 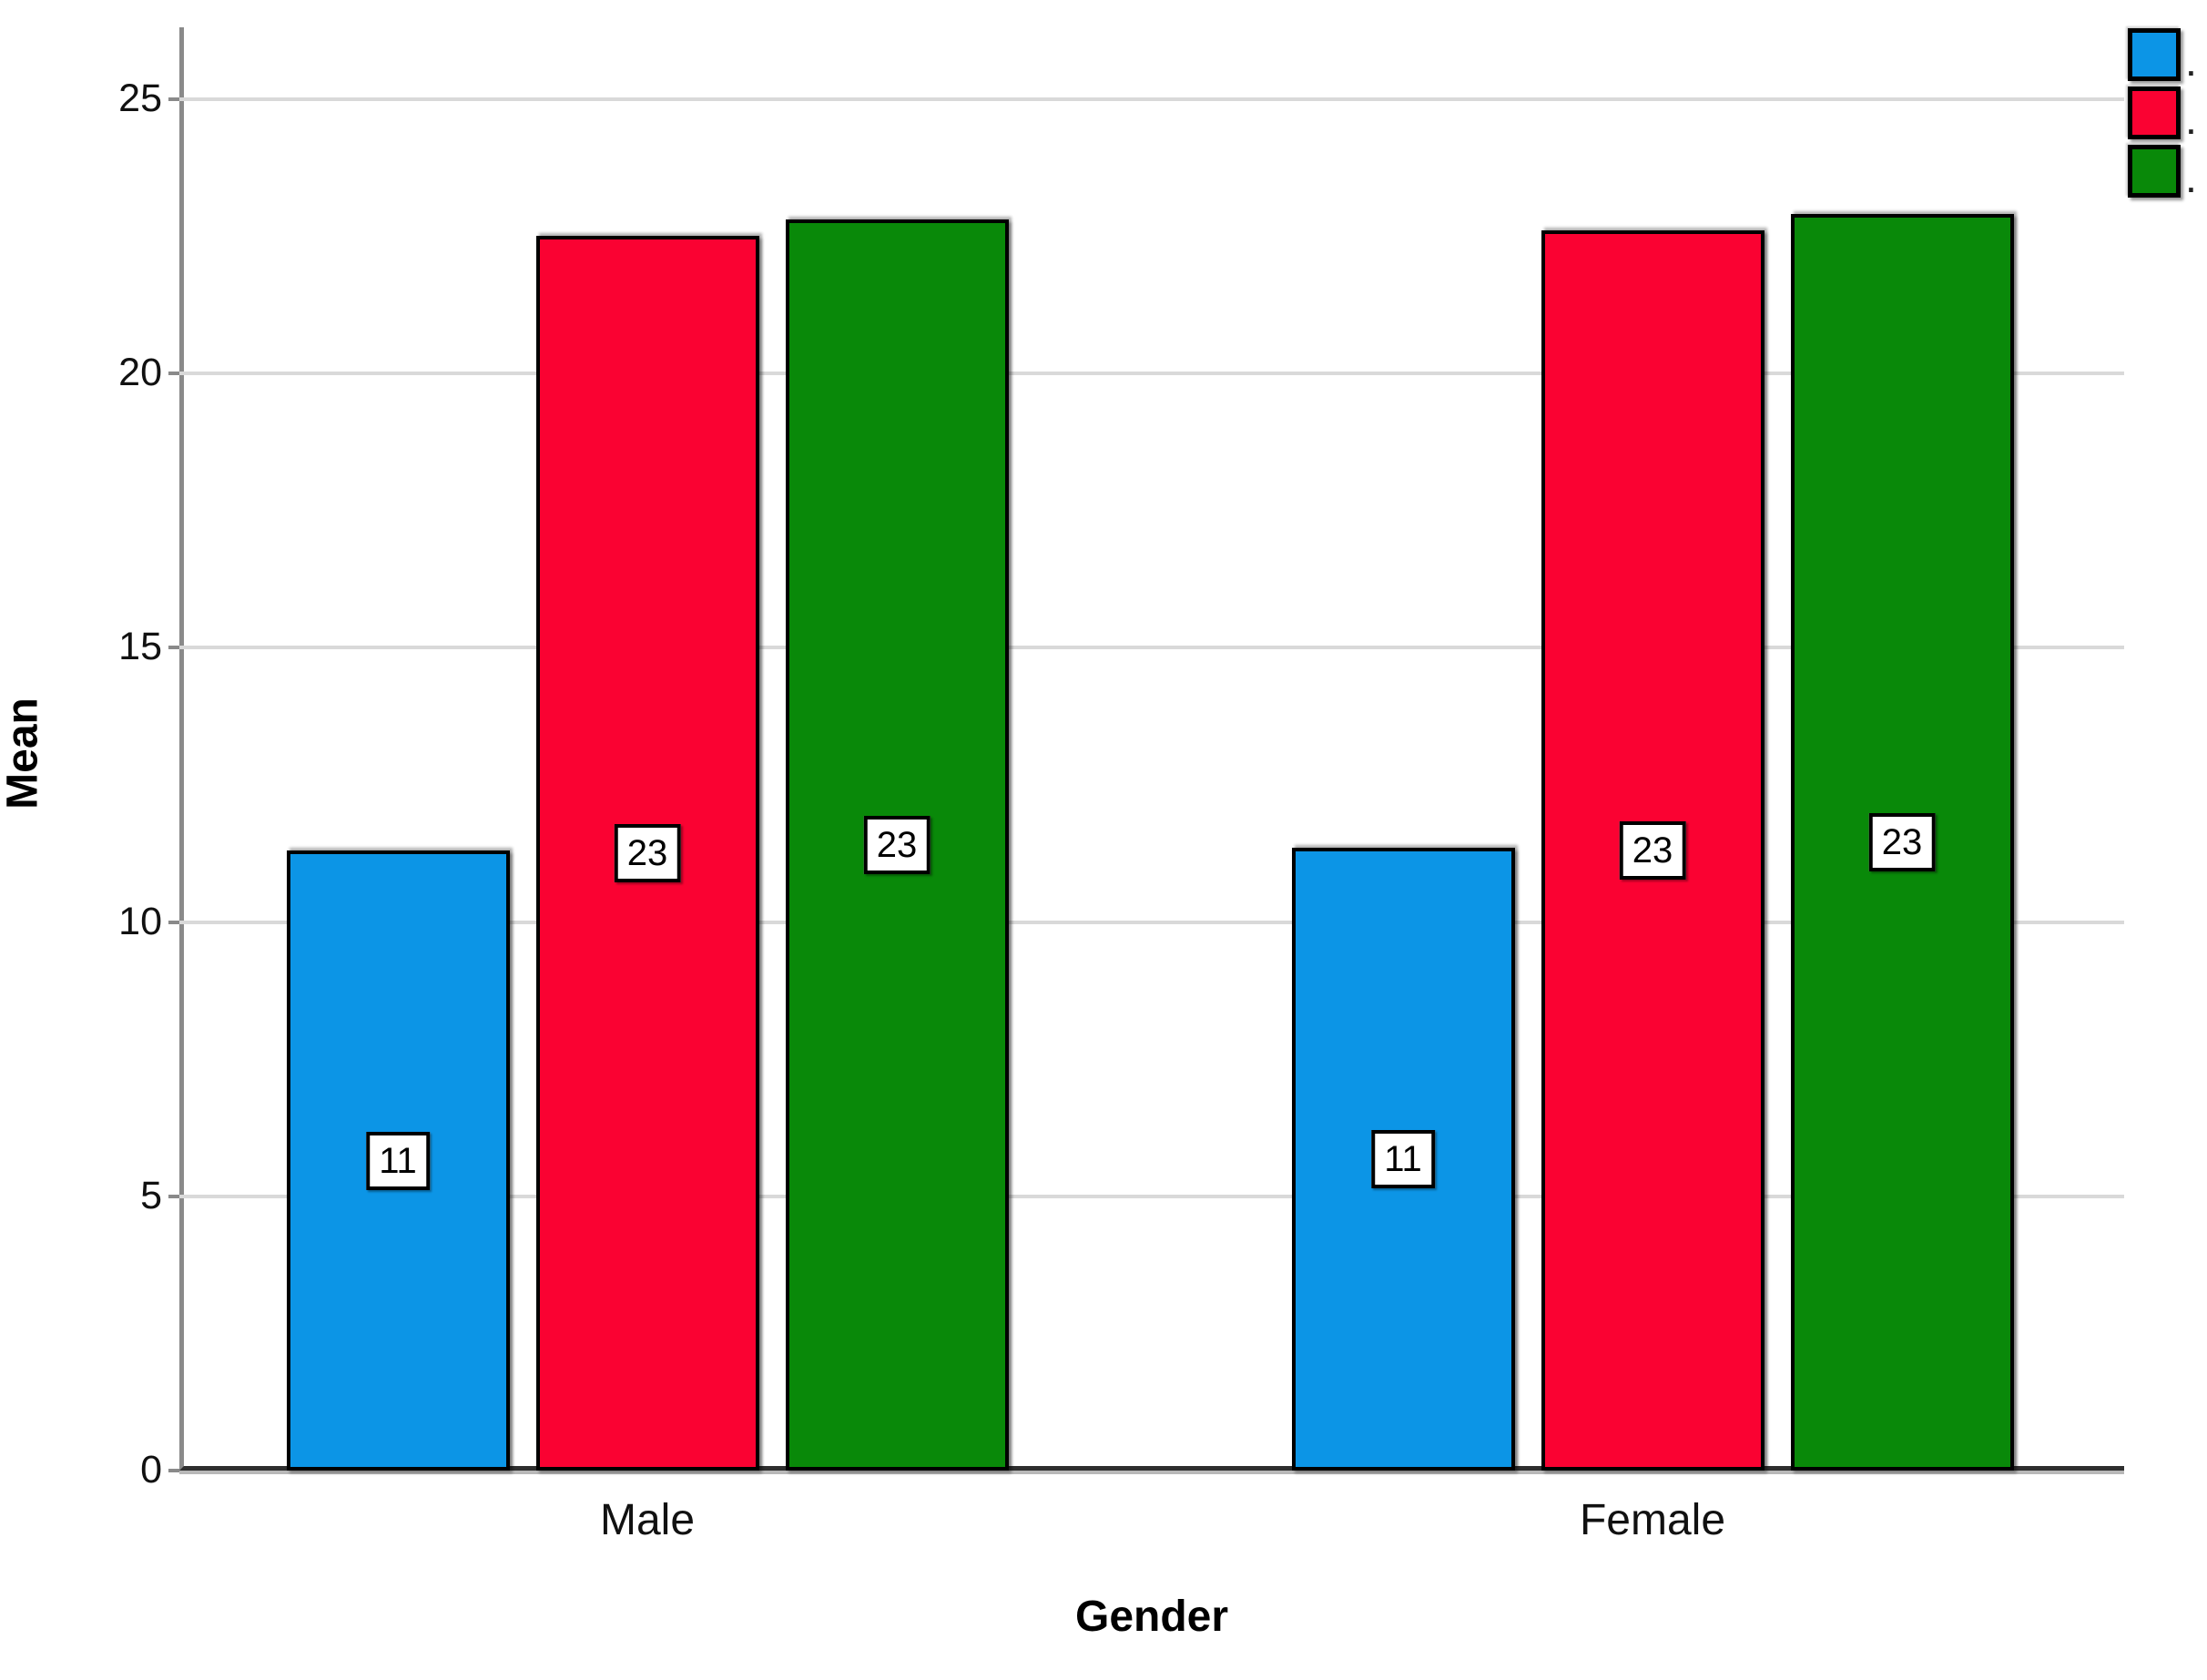 What do you see at coordinates (2191, 182) in the screenshot?
I see `legend-label-series3: .` at bounding box center [2191, 182].